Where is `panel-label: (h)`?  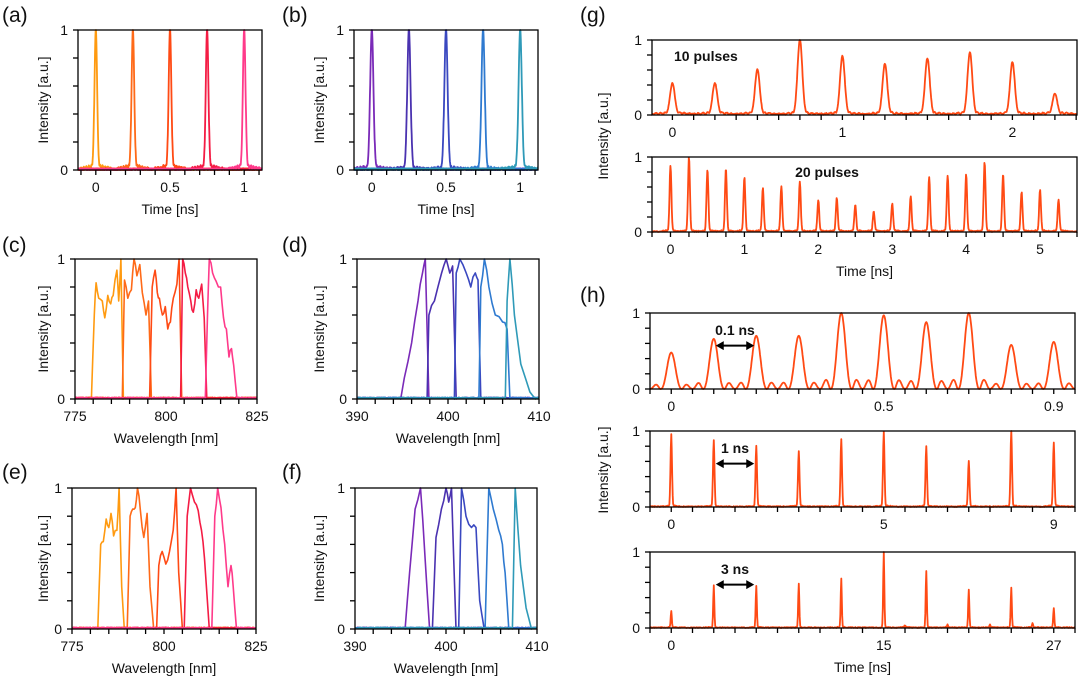
panel-label: (h) is located at coordinates (593, 295).